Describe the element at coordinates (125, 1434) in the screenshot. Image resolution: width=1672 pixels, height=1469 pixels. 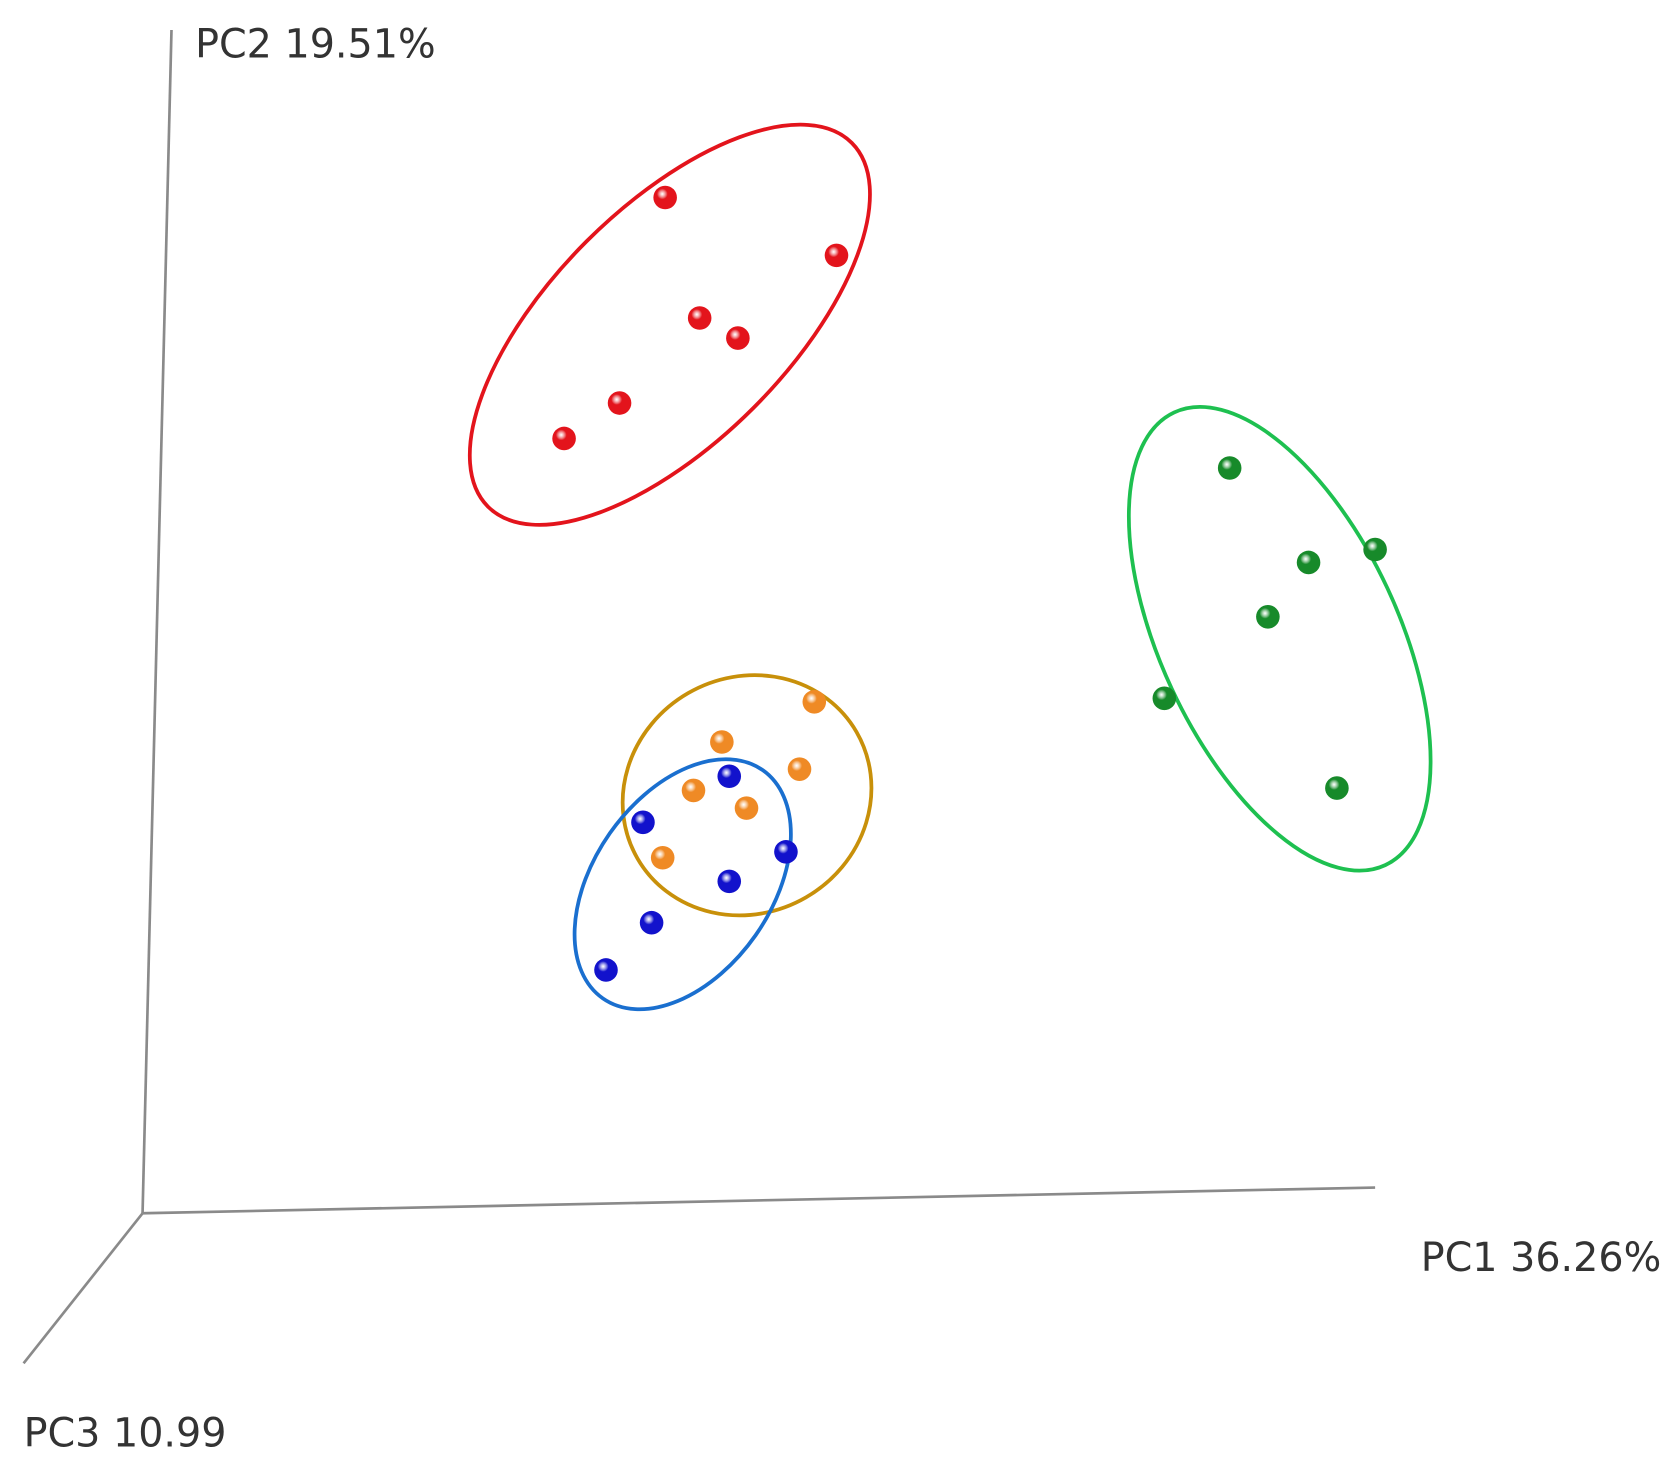
I see `z-axis-label: PC3 10.99` at that location.